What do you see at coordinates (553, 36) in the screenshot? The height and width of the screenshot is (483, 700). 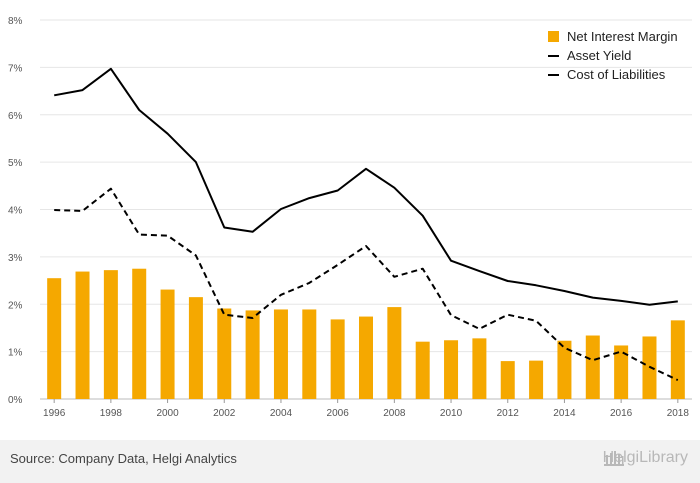 I see `legend-swatch-bar` at bounding box center [553, 36].